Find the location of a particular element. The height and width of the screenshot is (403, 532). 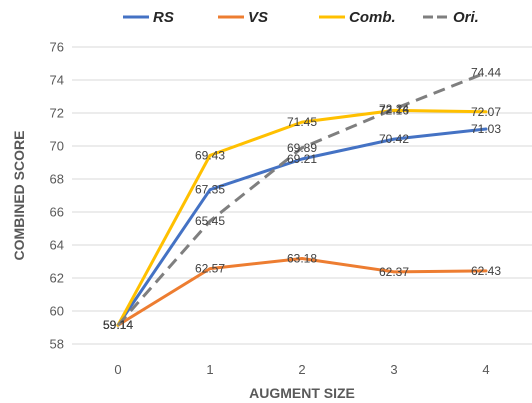

x-tick-label: 0 is located at coordinates (117, 369).